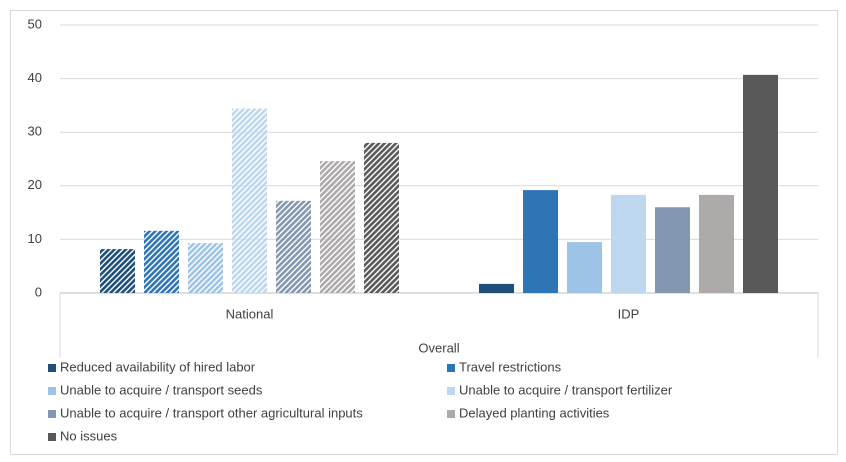  What do you see at coordinates (438, 347) in the screenshot?
I see `x-axis-label: Overall` at bounding box center [438, 347].